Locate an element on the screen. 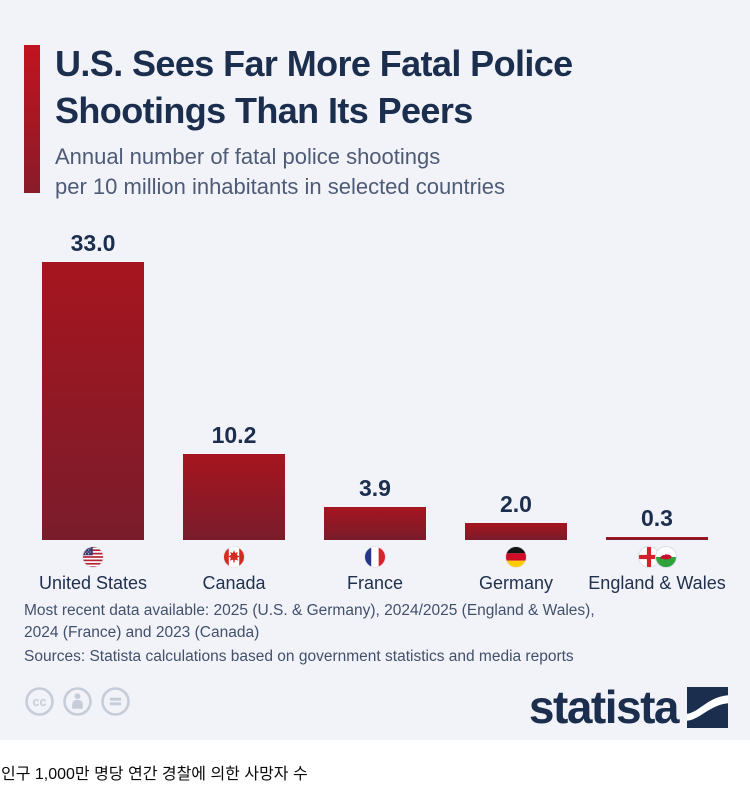  chart-column: 2.0 Germany is located at coordinates (516, 409).